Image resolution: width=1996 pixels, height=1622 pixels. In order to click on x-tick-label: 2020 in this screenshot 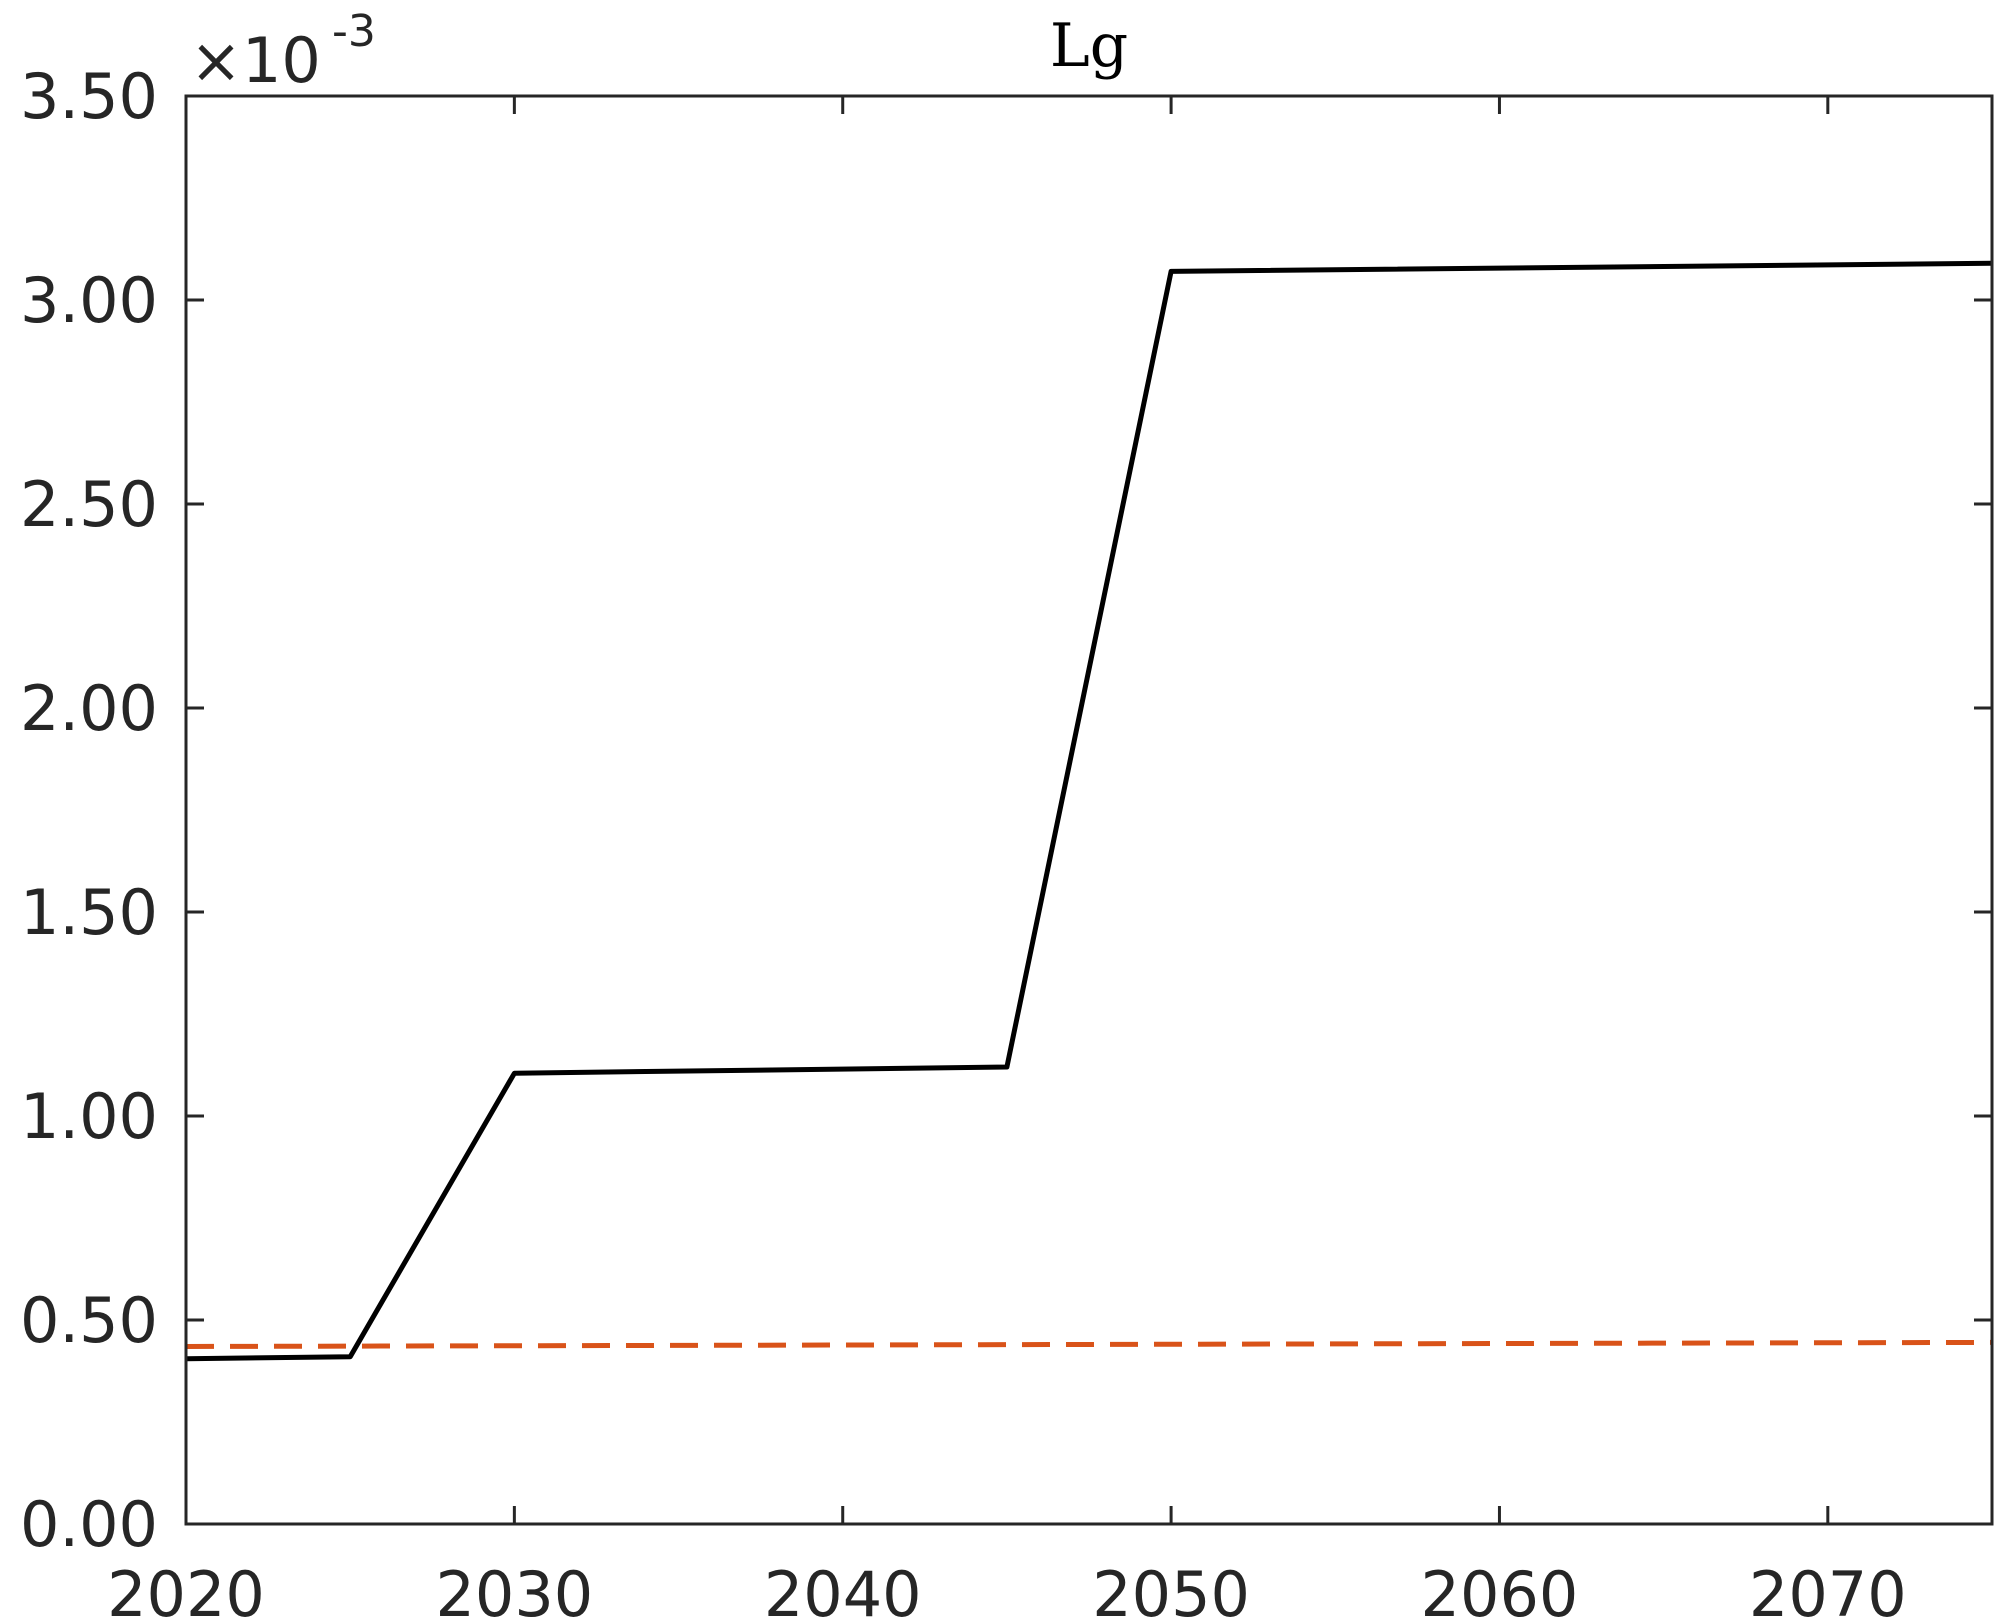, I will do `click(186, 1590)`.